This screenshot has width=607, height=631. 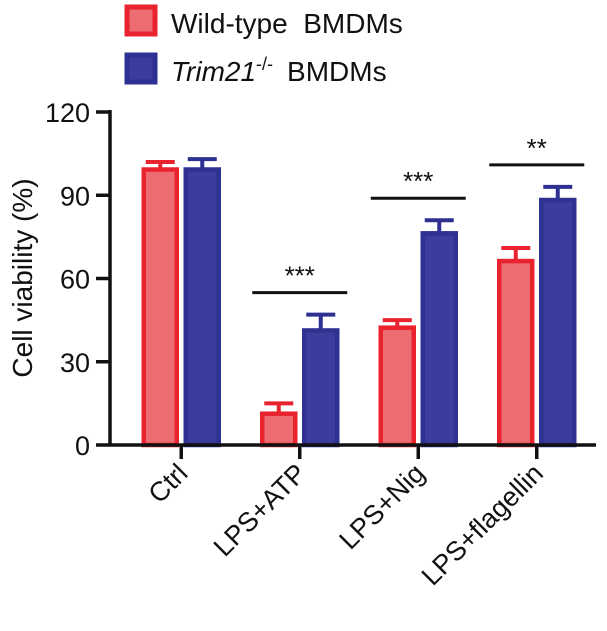 I want to click on significance-label-lps-nig: ***, so click(x=418, y=181).